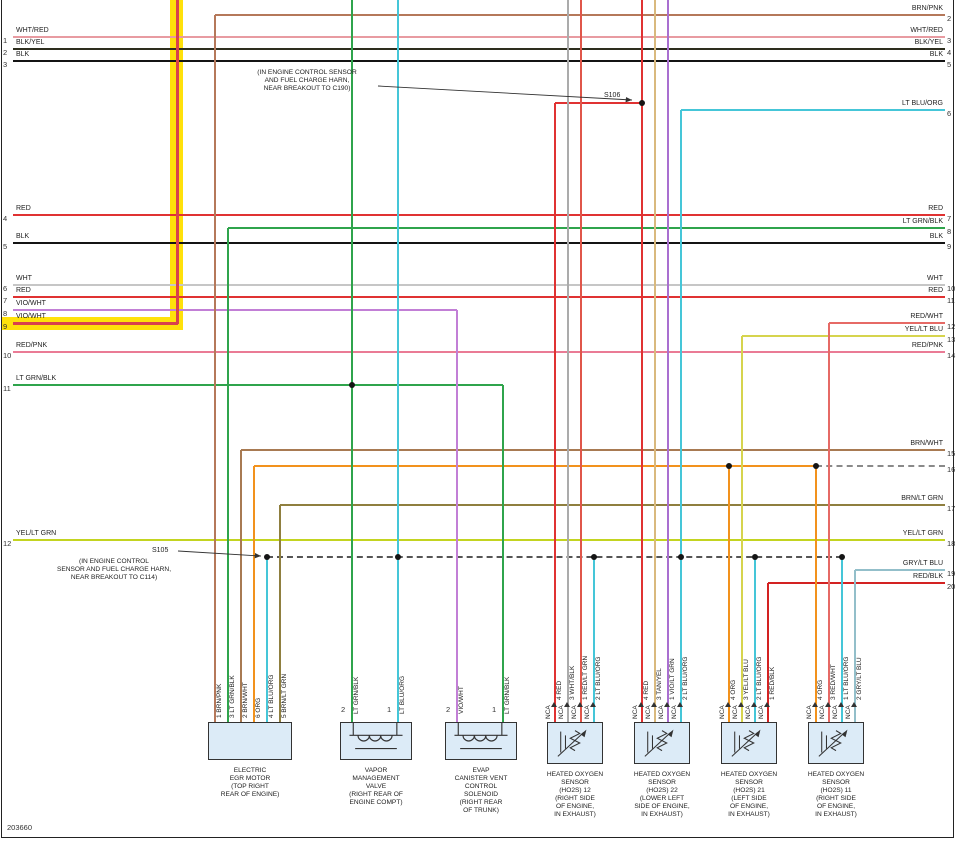 Image resolution: width=957 pixels, height=845 pixels. What do you see at coordinates (215, 368) in the screenshot?
I see `wire-brn-pnk` at bounding box center [215, 368].